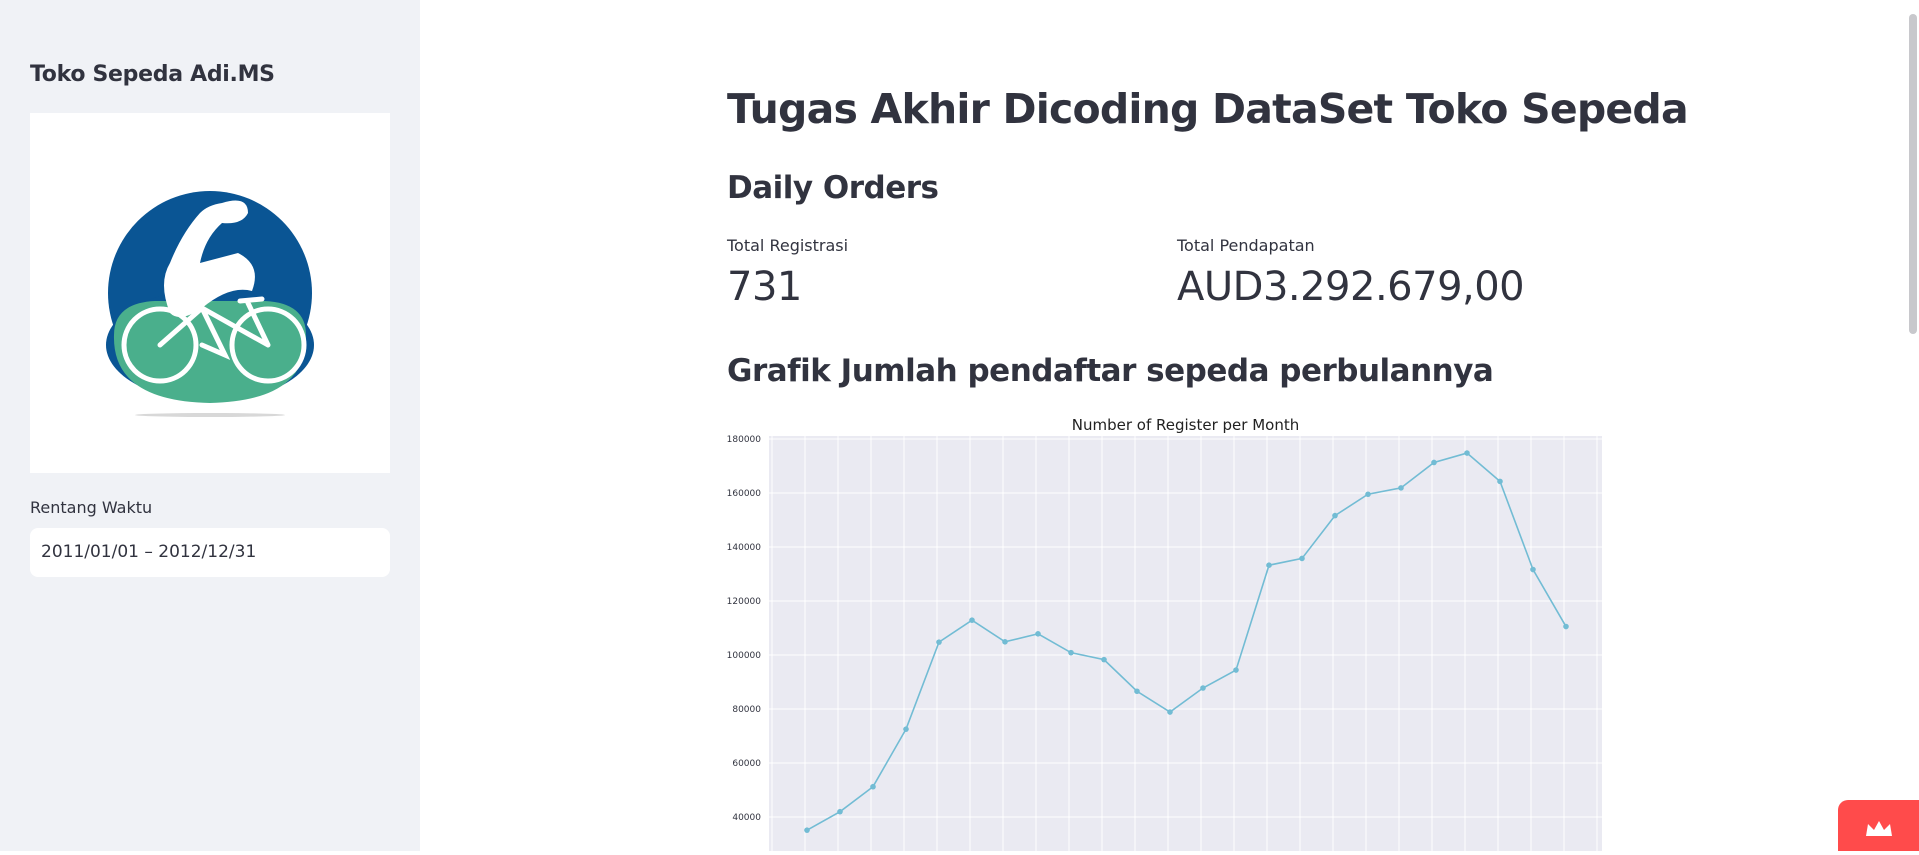 The width and height of the screenshot is (1919, 855). Describe the element at coordinates (788, 245) in the screenshot. I see `metric-label-registrasi: Total Registrasi` at that location.